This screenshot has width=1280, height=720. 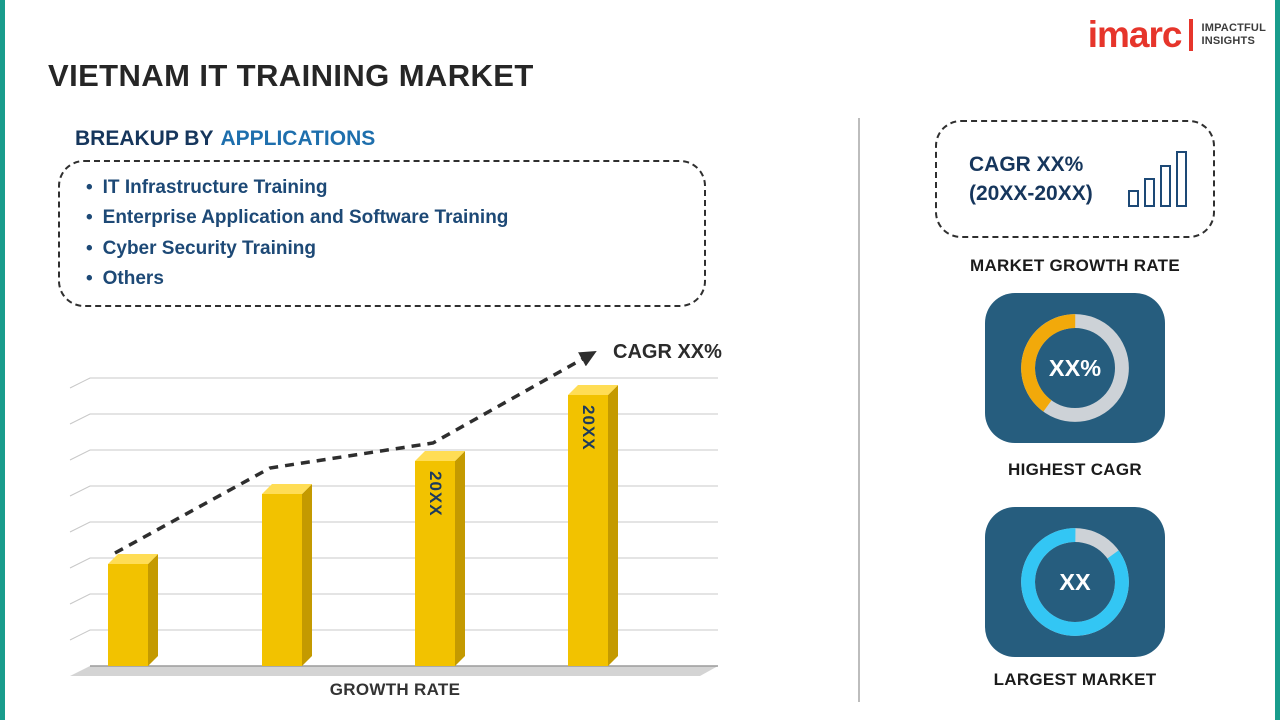 I want to click on x-axis-label: GROWTH RATE, so click(x=395, y=689).